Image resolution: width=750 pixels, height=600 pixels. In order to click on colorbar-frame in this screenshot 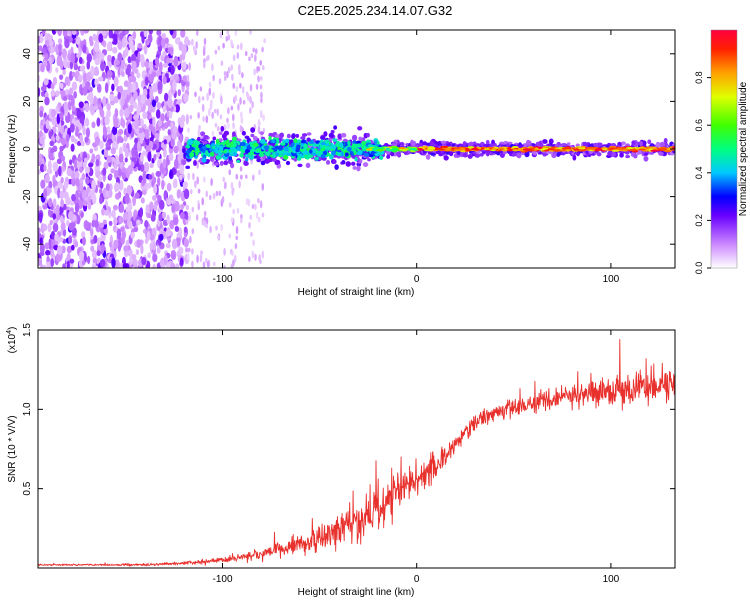, I will do `click(724, 149)`.